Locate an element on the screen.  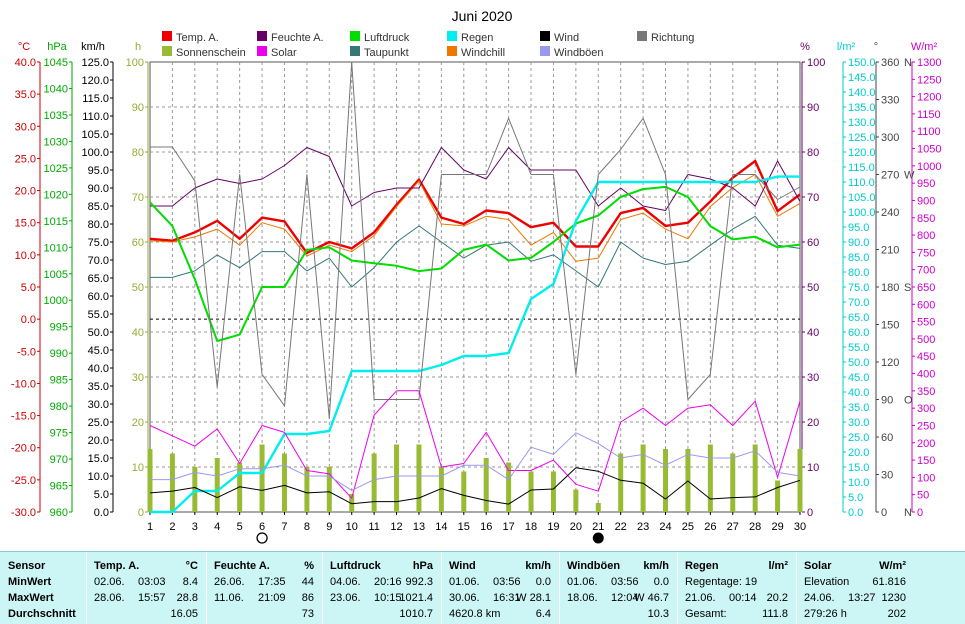
axis-unit-label: hPa is located at coordinates (57, 47).